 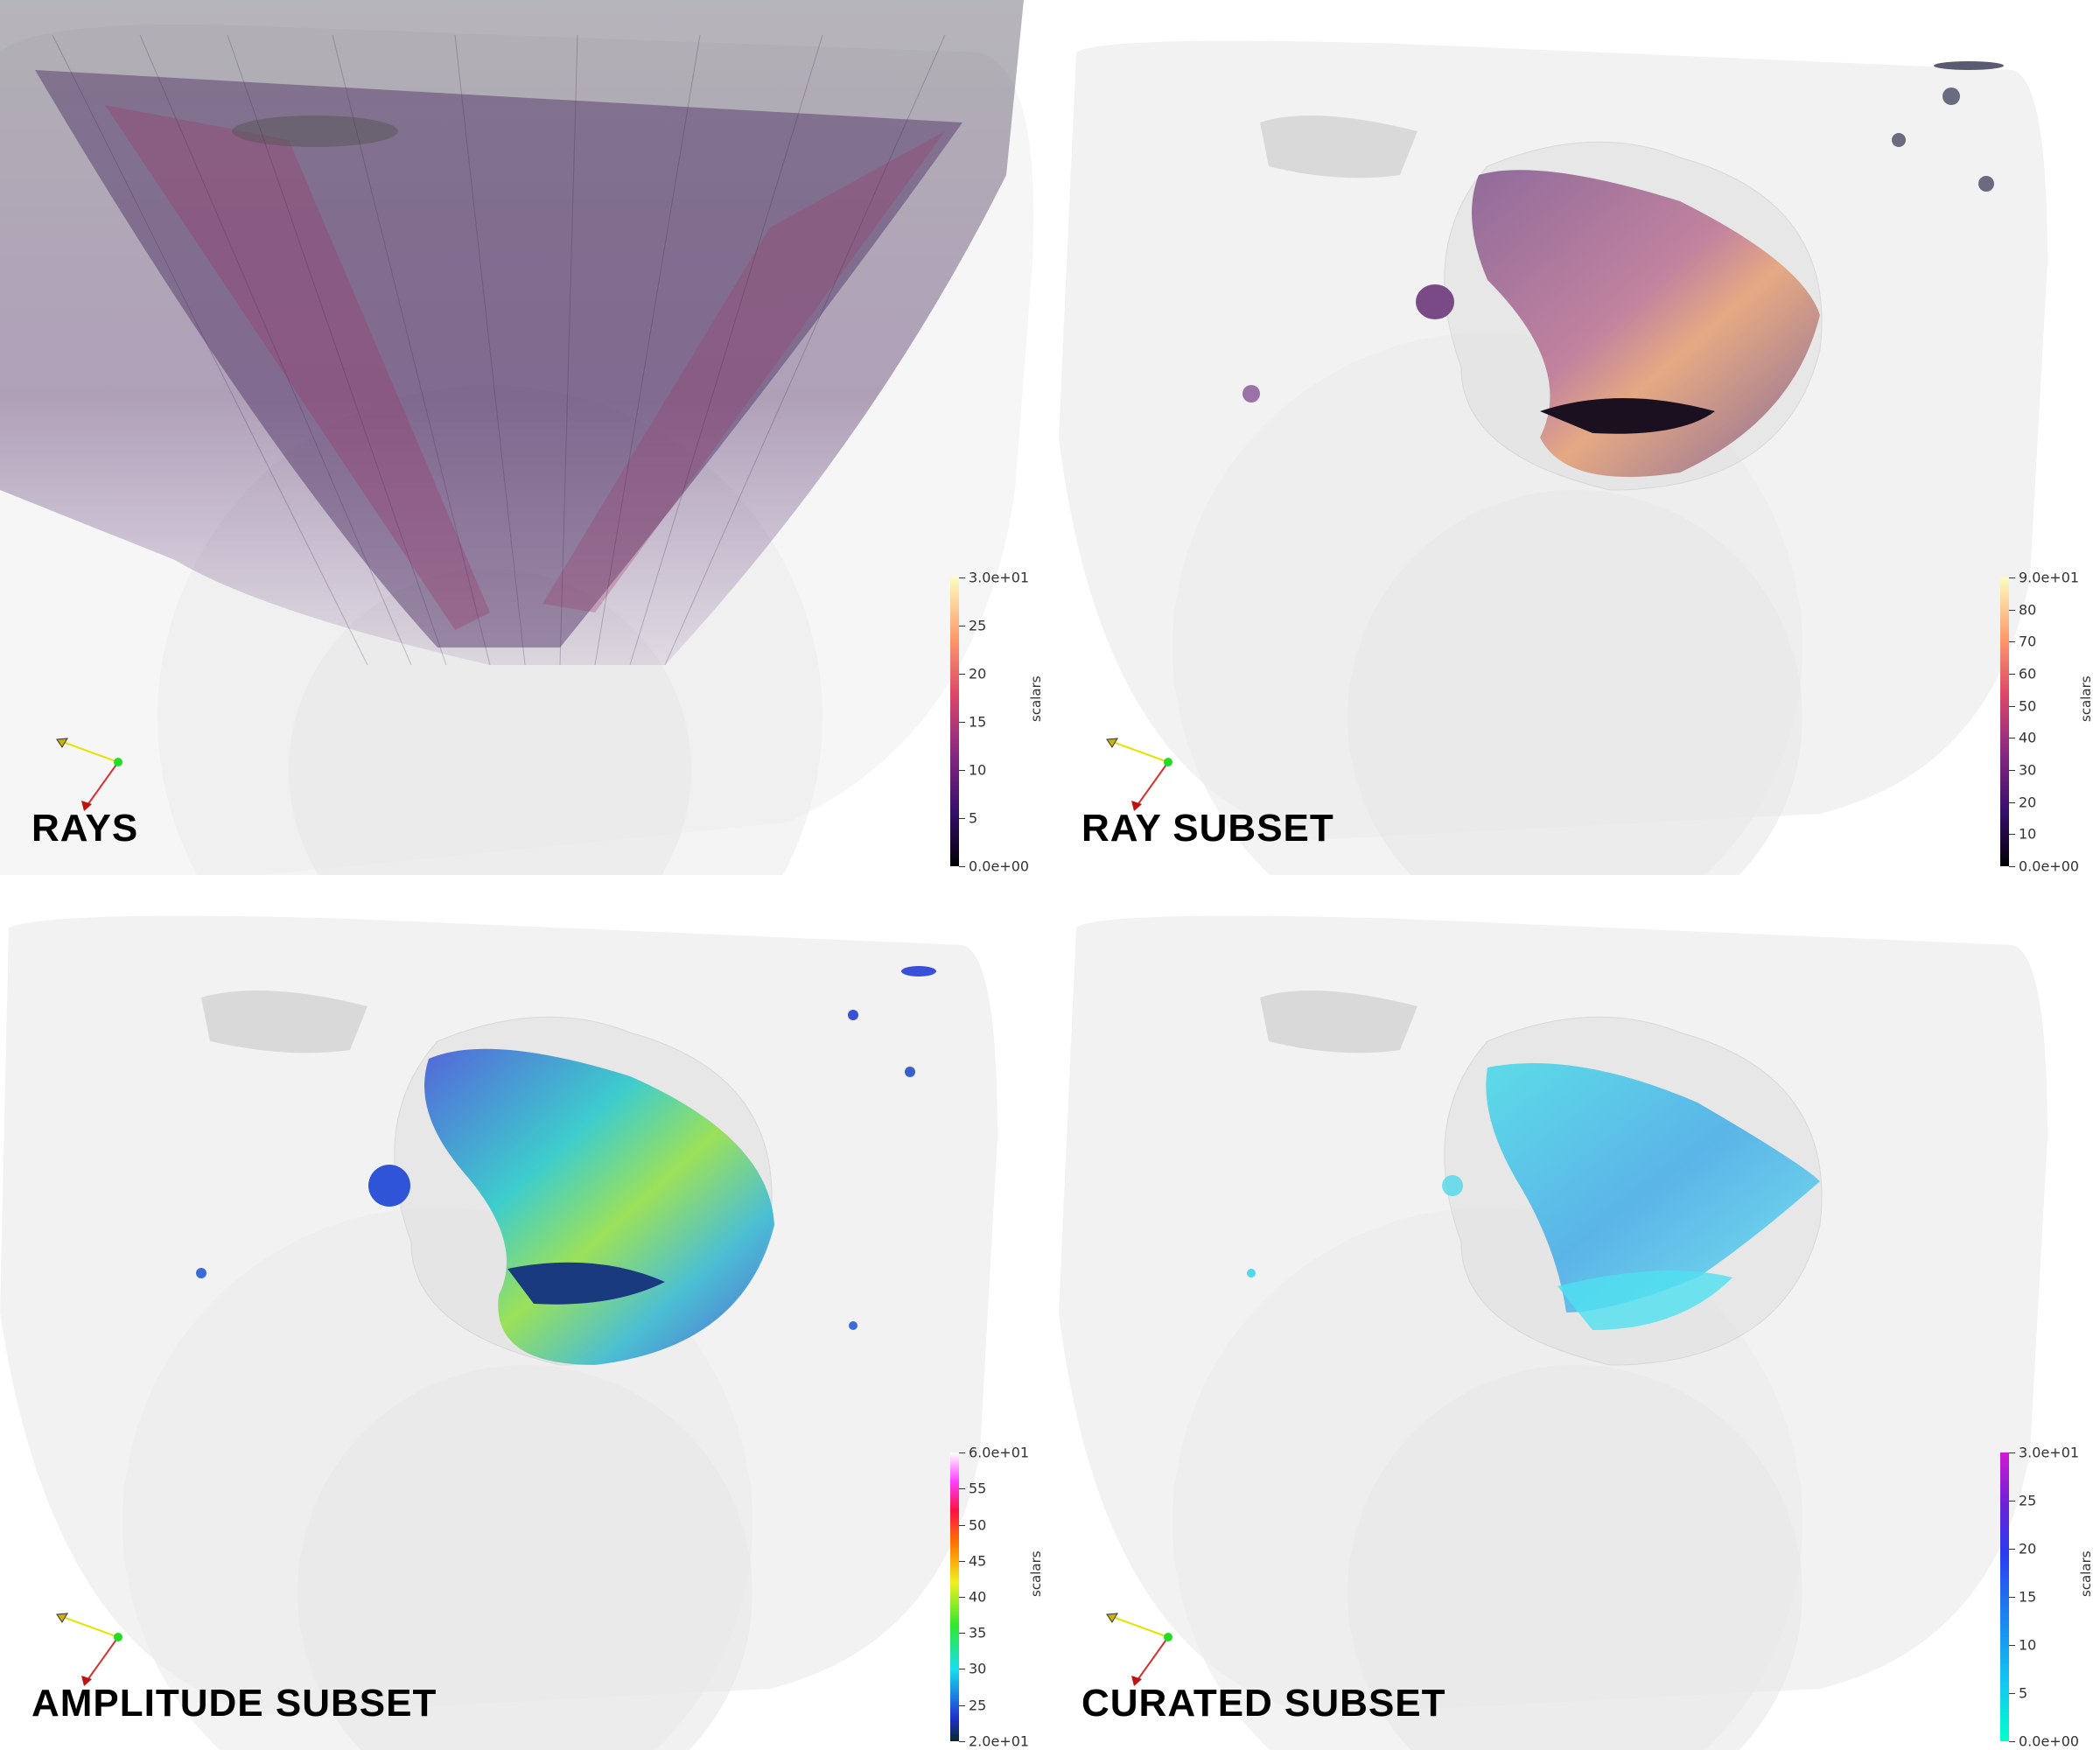 I want to click on panel-title: AMPLITUDE SUBSET, so click(x=234, y=1704).